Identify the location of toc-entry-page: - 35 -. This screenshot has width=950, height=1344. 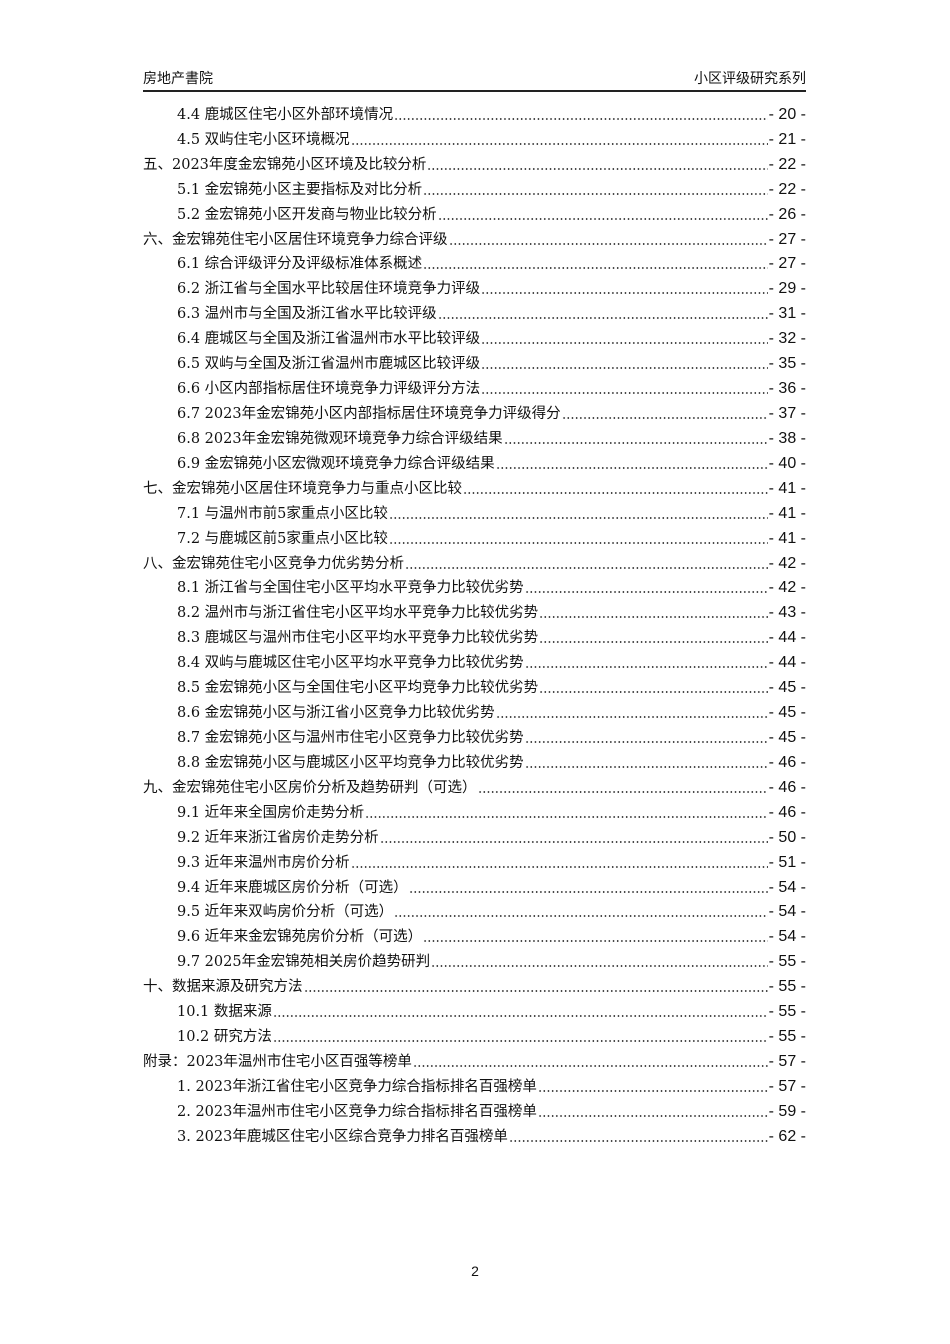
(787, 364).